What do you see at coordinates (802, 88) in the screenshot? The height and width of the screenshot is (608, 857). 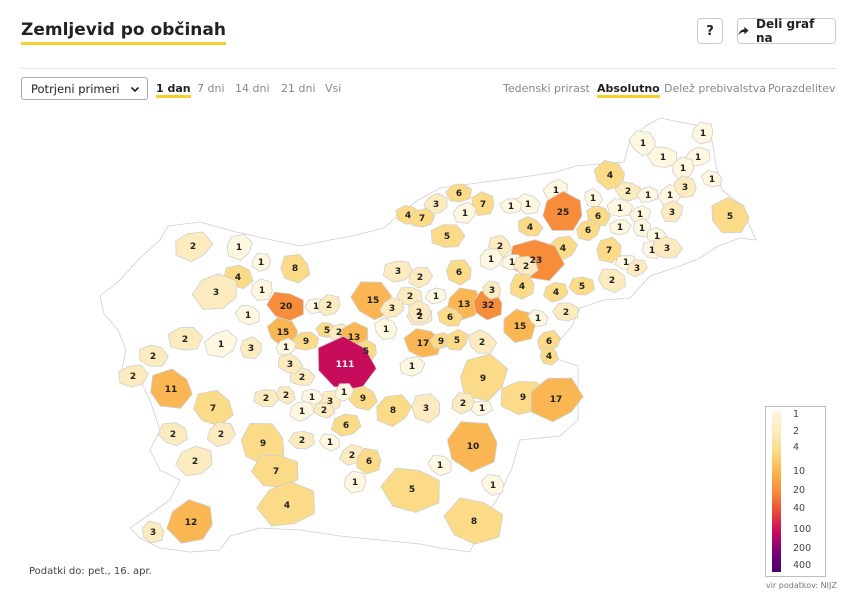 I see `tab-mode-distribution: Porazdelitev` at bounding box center [802, 88].